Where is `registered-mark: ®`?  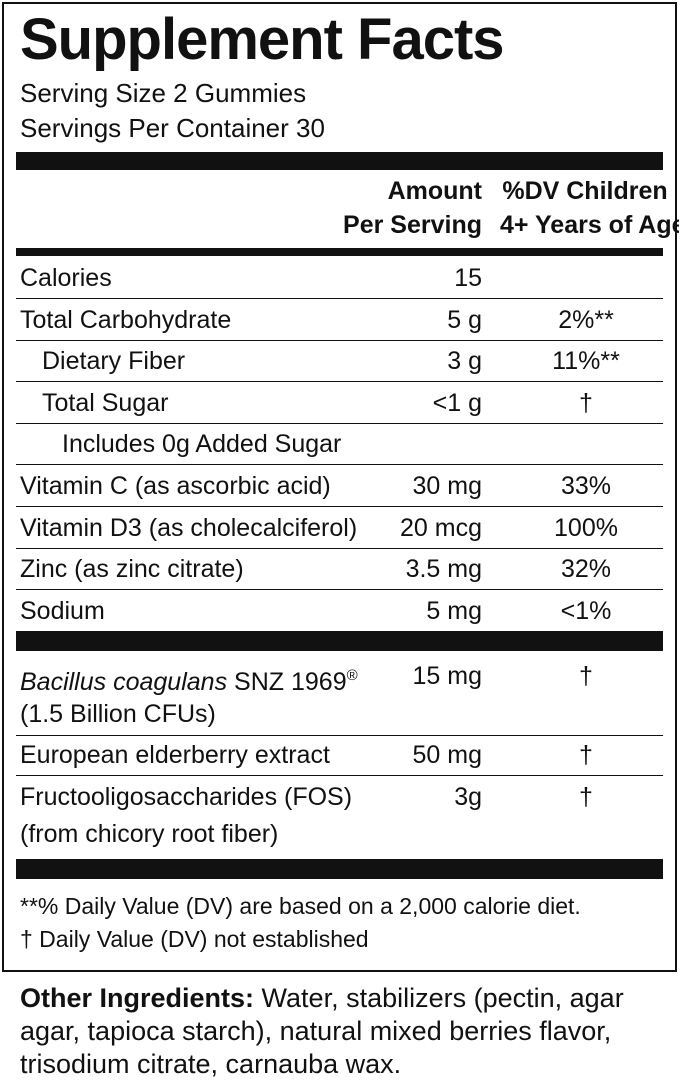 registered-mark: ® is located at coordinates (352, 675).